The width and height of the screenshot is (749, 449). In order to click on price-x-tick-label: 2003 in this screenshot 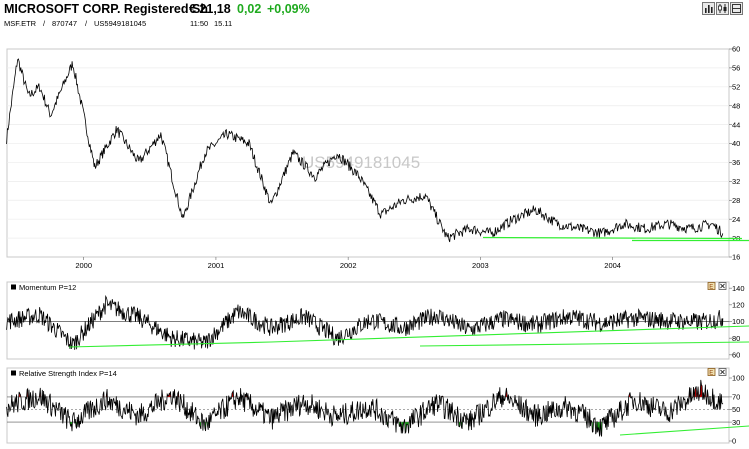, I will do `click(480, 265)`.